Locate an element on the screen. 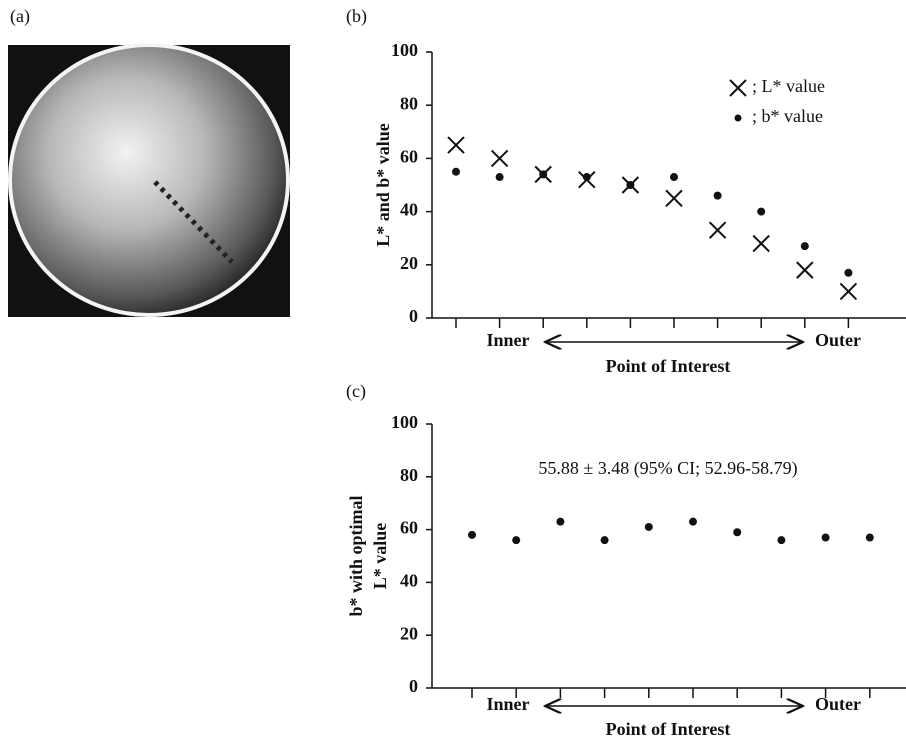 Image resolution: width=906 pixels, height=742 pixels. sample-image is located at coordinates (149, 180).